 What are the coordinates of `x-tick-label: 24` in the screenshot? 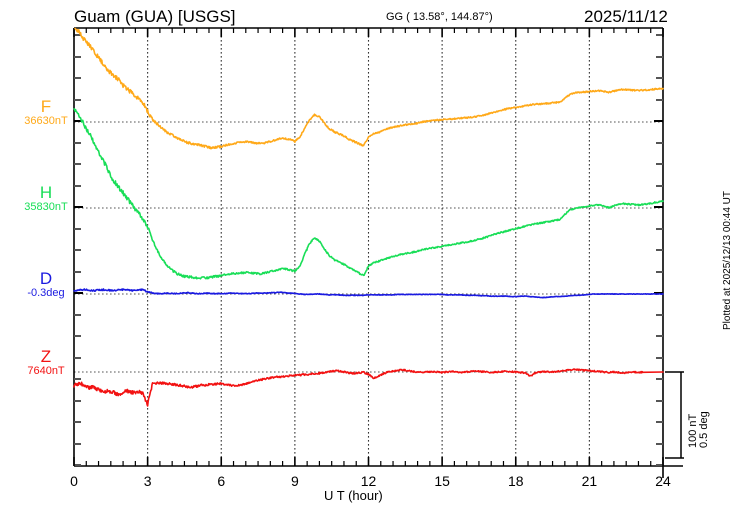 It's located at (663, 481).